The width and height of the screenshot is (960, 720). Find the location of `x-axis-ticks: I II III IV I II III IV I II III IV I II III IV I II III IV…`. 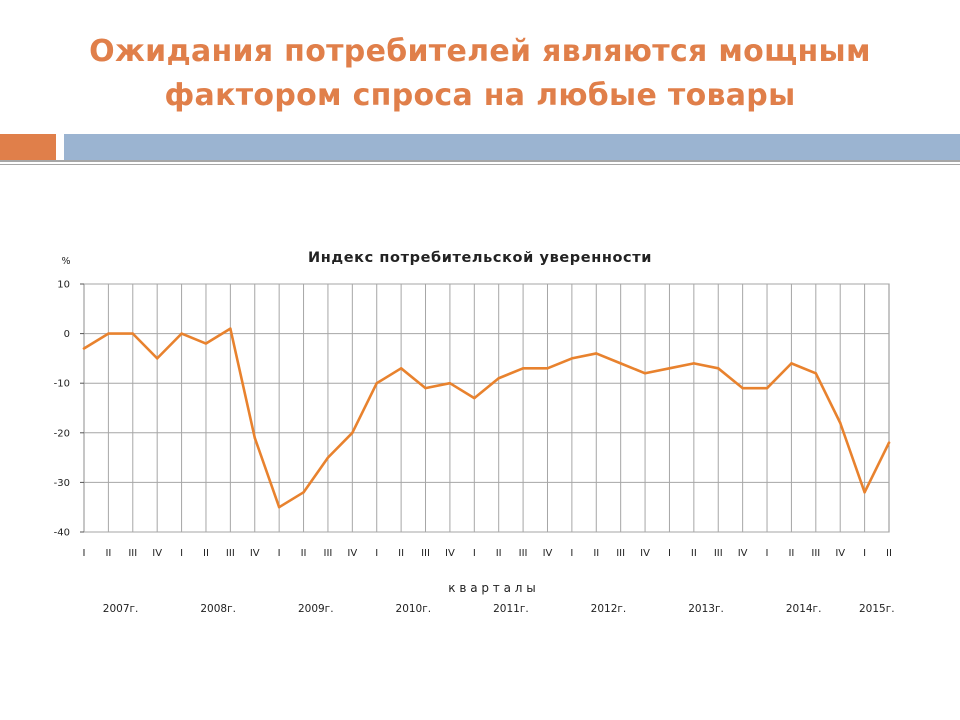

x-axis-ticks: I II III IV I II III IV I II III IV I II III IV I II III IV… is located at coordinates (487, 553).